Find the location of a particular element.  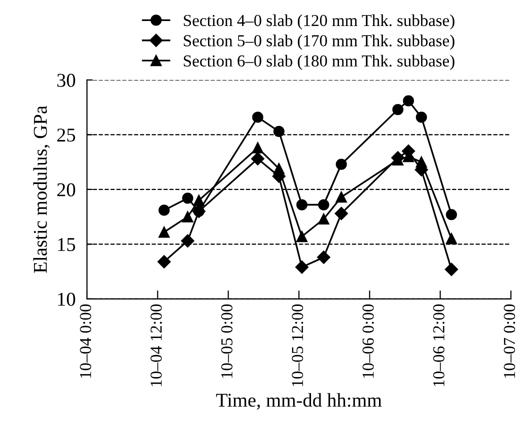

x-tick-label: 10–06 0:00 is located at coordinates (368, 341).